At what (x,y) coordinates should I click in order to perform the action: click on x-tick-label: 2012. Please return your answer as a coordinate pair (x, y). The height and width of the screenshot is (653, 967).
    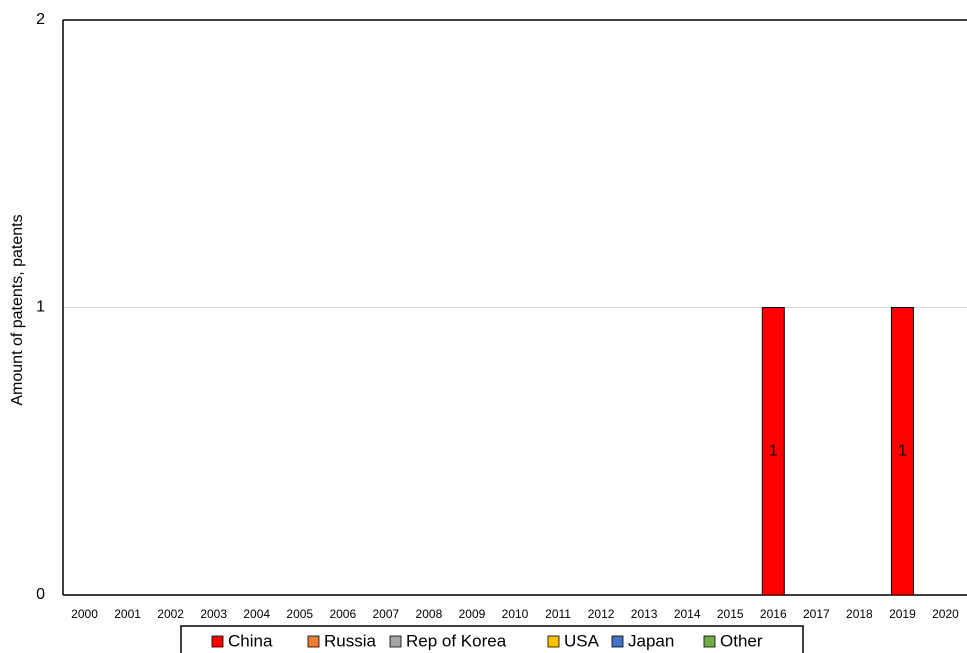
    Looking at the image, I should click on (601, 614).